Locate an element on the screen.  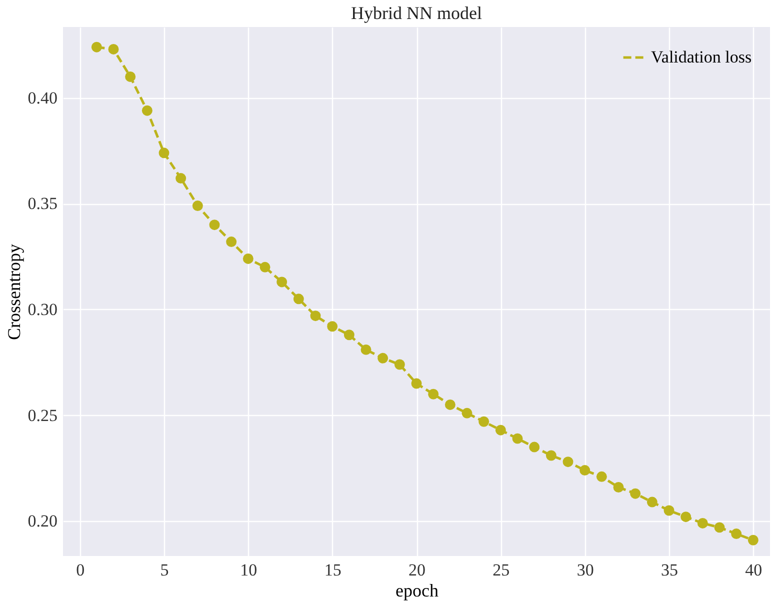
x-tick-label: 0 is located at coordinates (80, 570).